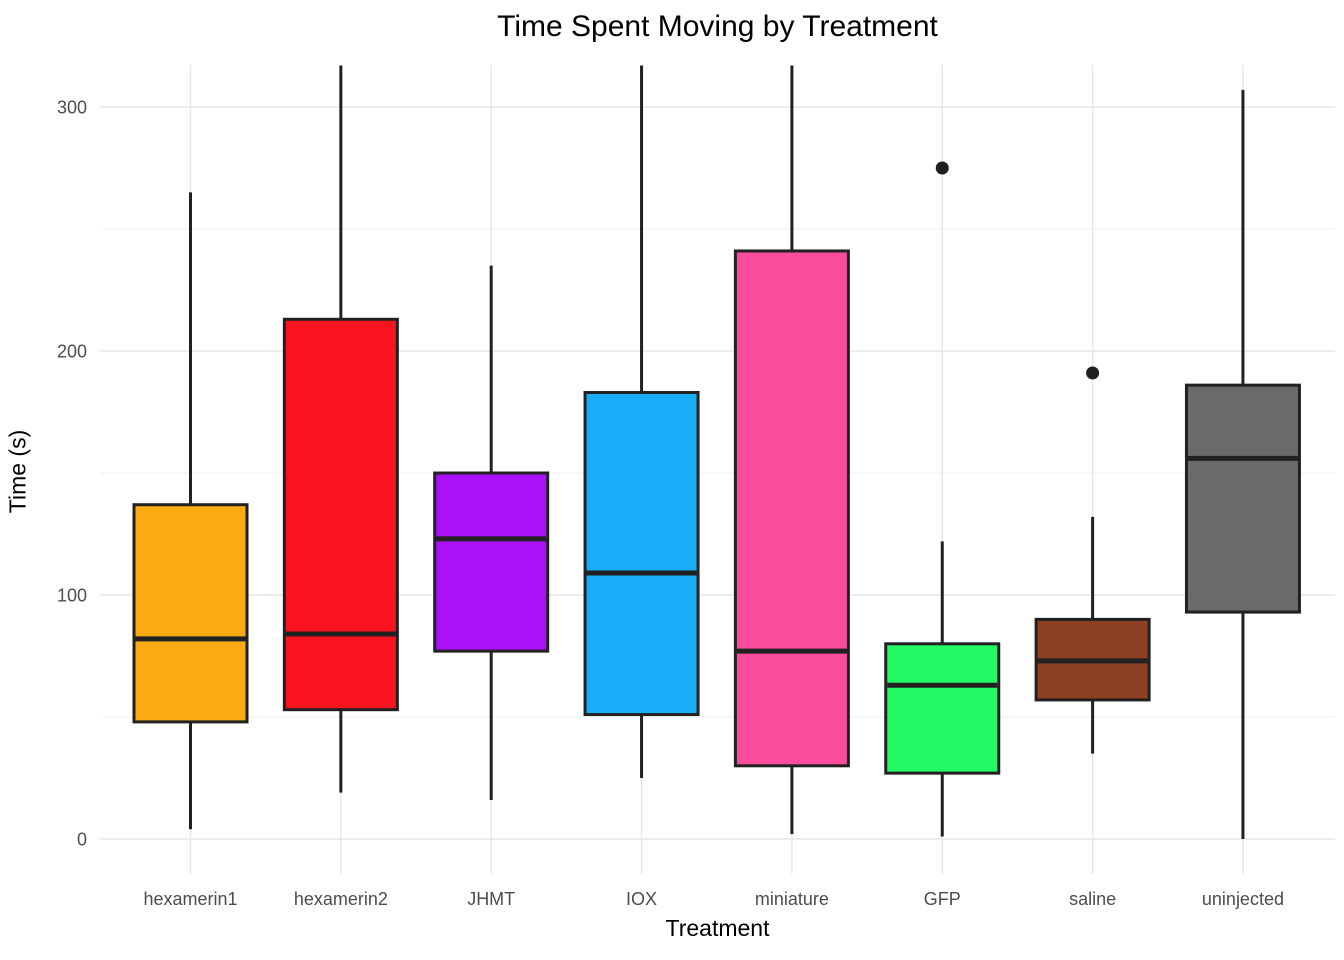  Describe the element at coordinates (491, 899) in the screenshot. I see `x-tick-label-JHMT: JHMT` at that location.